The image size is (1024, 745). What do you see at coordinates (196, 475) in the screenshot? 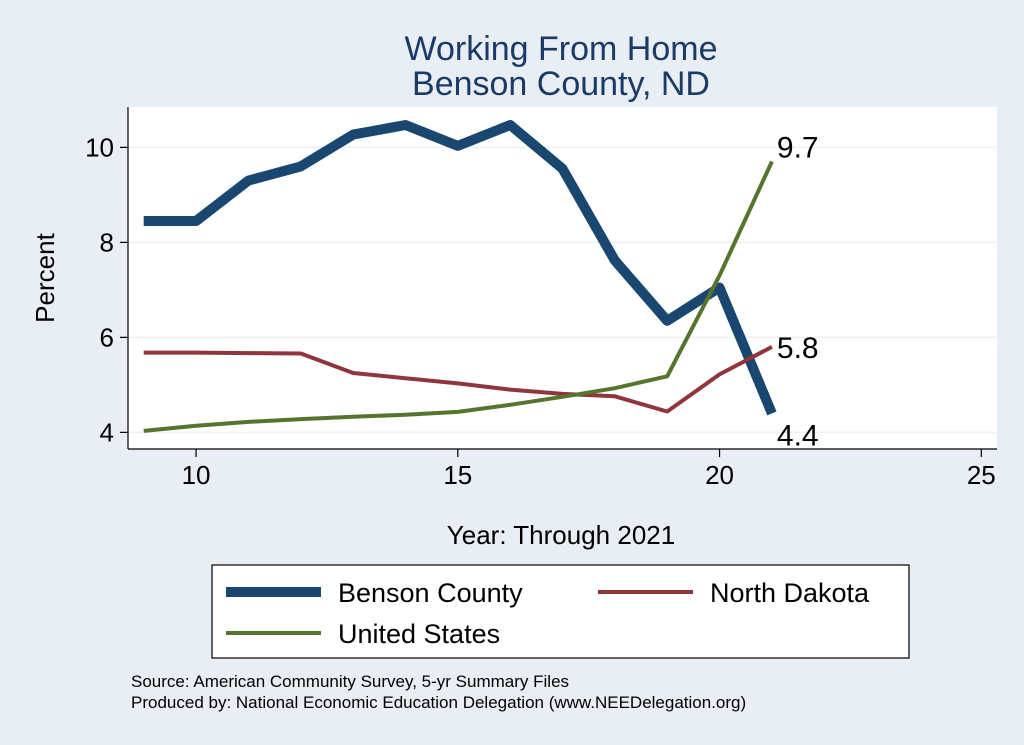
I see `x-tick-label: 10` at bounding box center [196, 475].